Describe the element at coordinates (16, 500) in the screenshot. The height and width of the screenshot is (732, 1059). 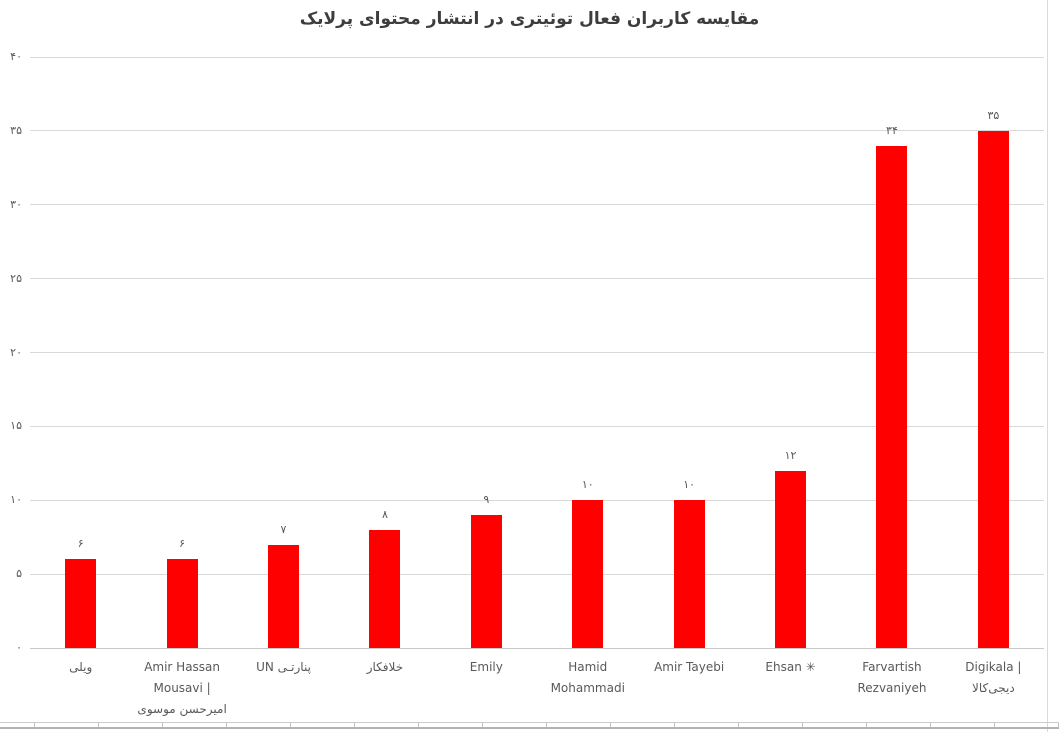
I see `y-tick-label: ۱۰` at that location.